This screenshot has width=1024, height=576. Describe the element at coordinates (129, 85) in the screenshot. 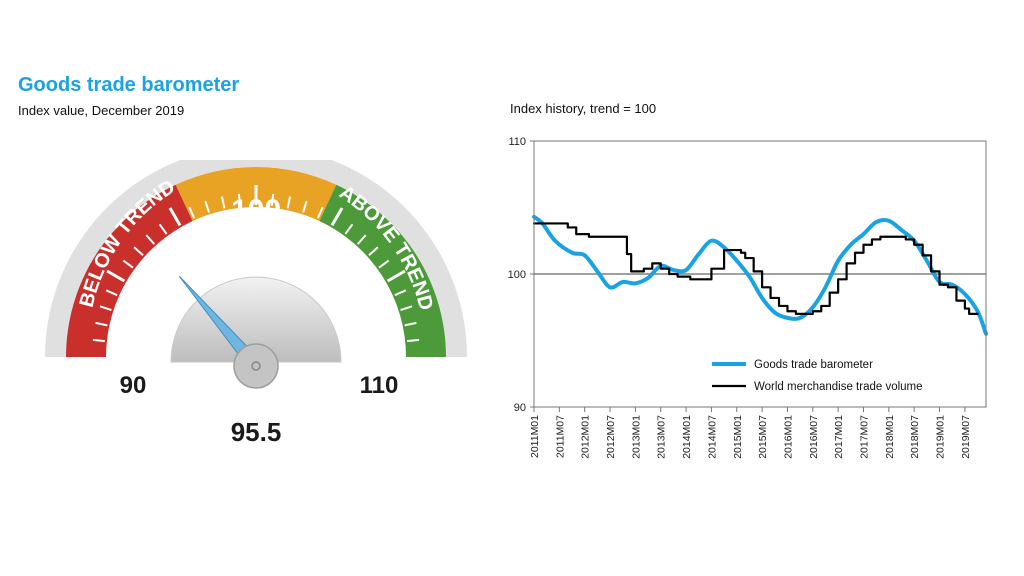

I see `page-title: Goods trade barometer` at that location.